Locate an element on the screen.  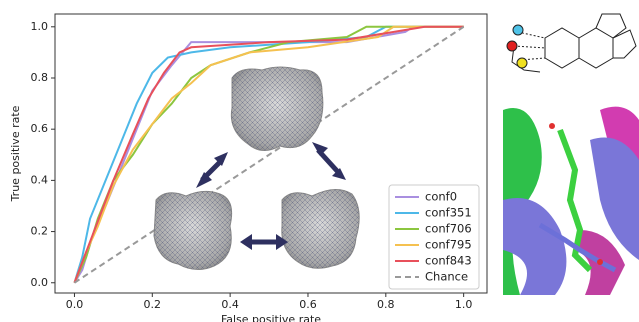
legend-label: conf706 is located at coordinates (448, 229).